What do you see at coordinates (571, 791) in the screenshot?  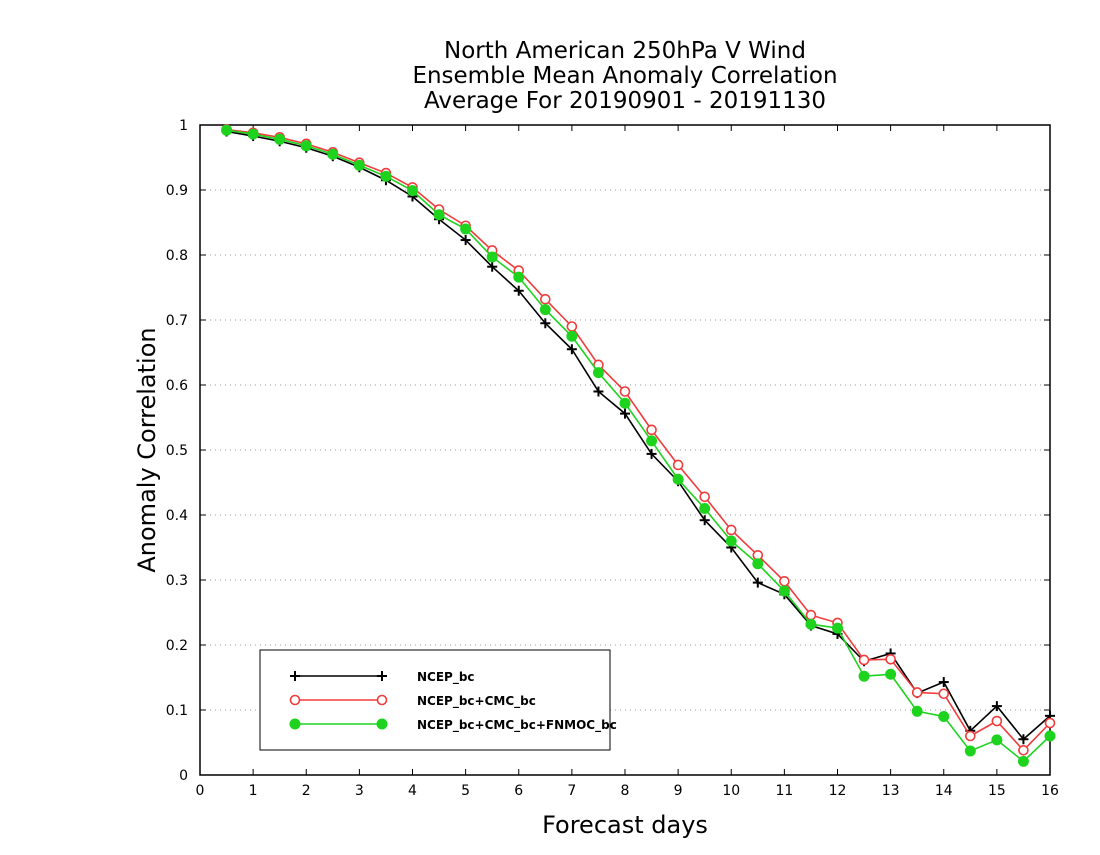 I see `x-tick-label-7: 7` at bounding box center [571, 791].